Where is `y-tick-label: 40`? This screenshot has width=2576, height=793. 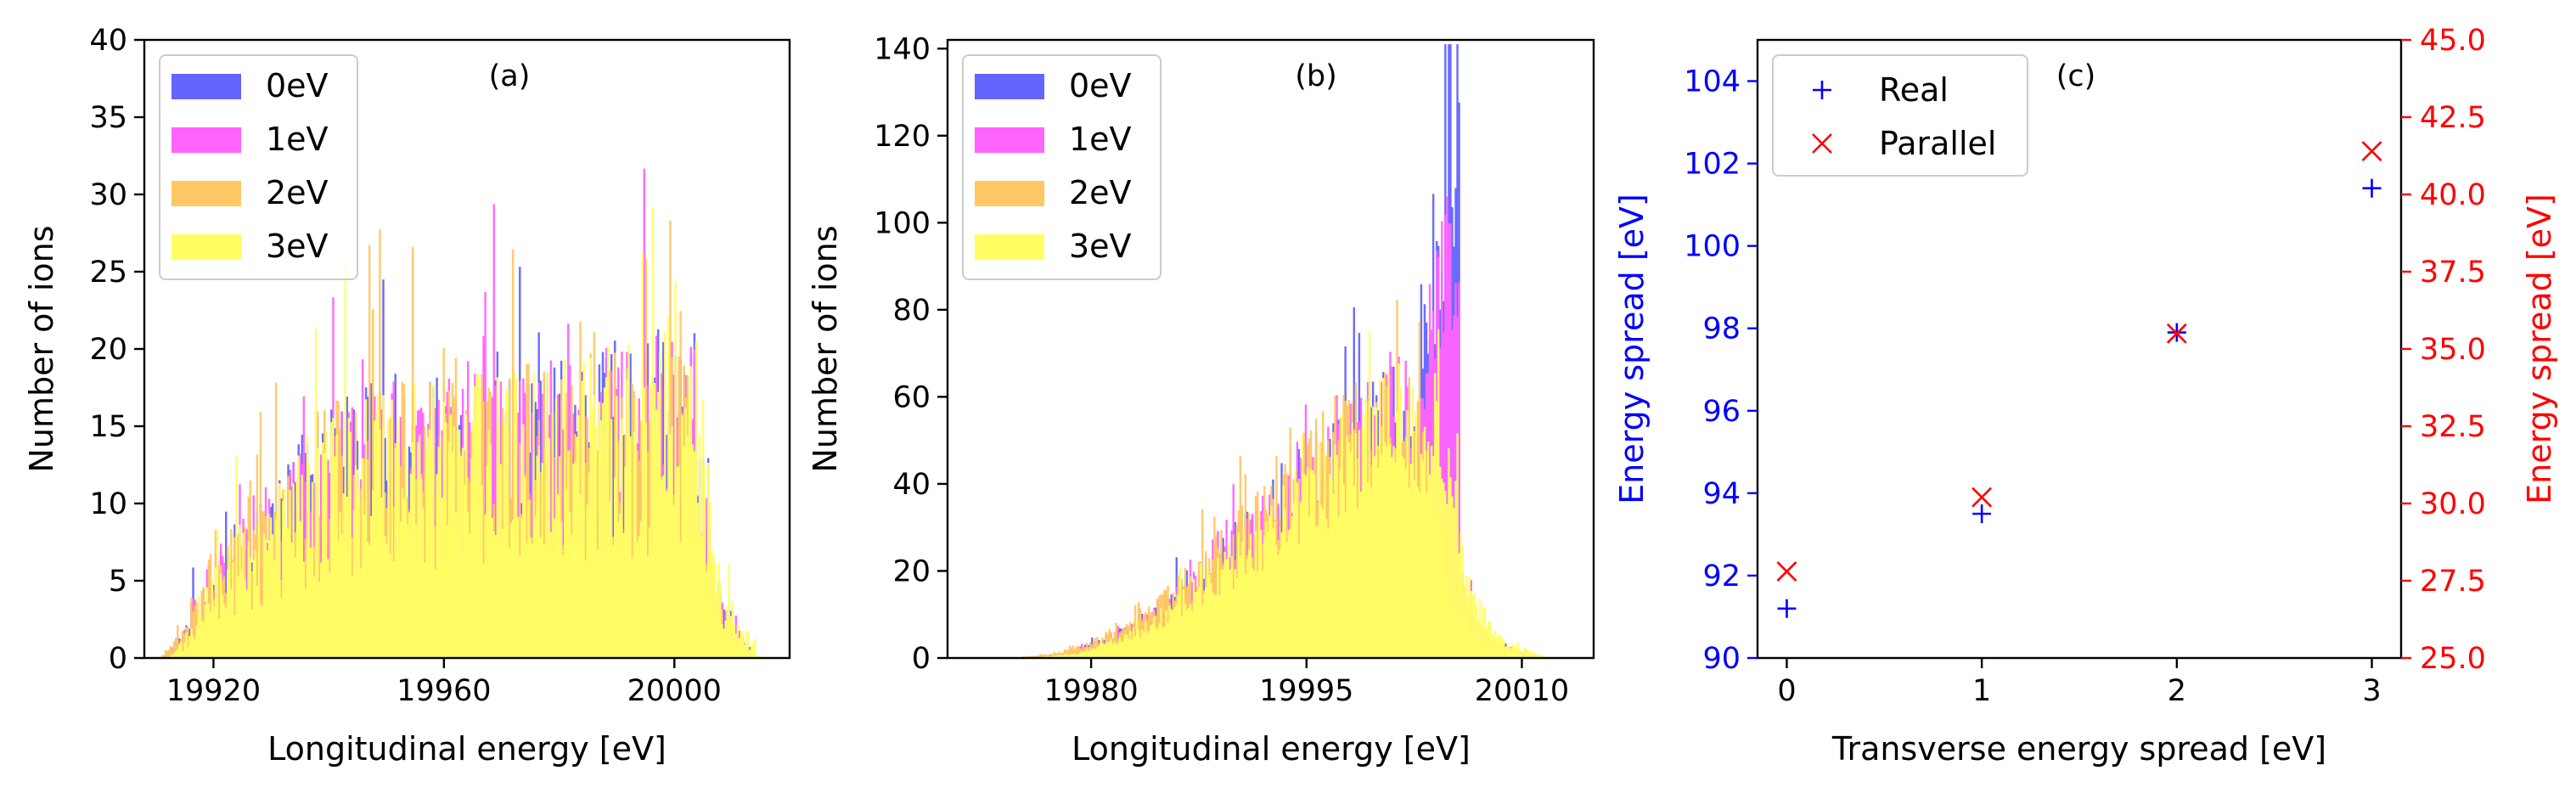 y-tick-label: 40 is located at coordinates (911, 485).